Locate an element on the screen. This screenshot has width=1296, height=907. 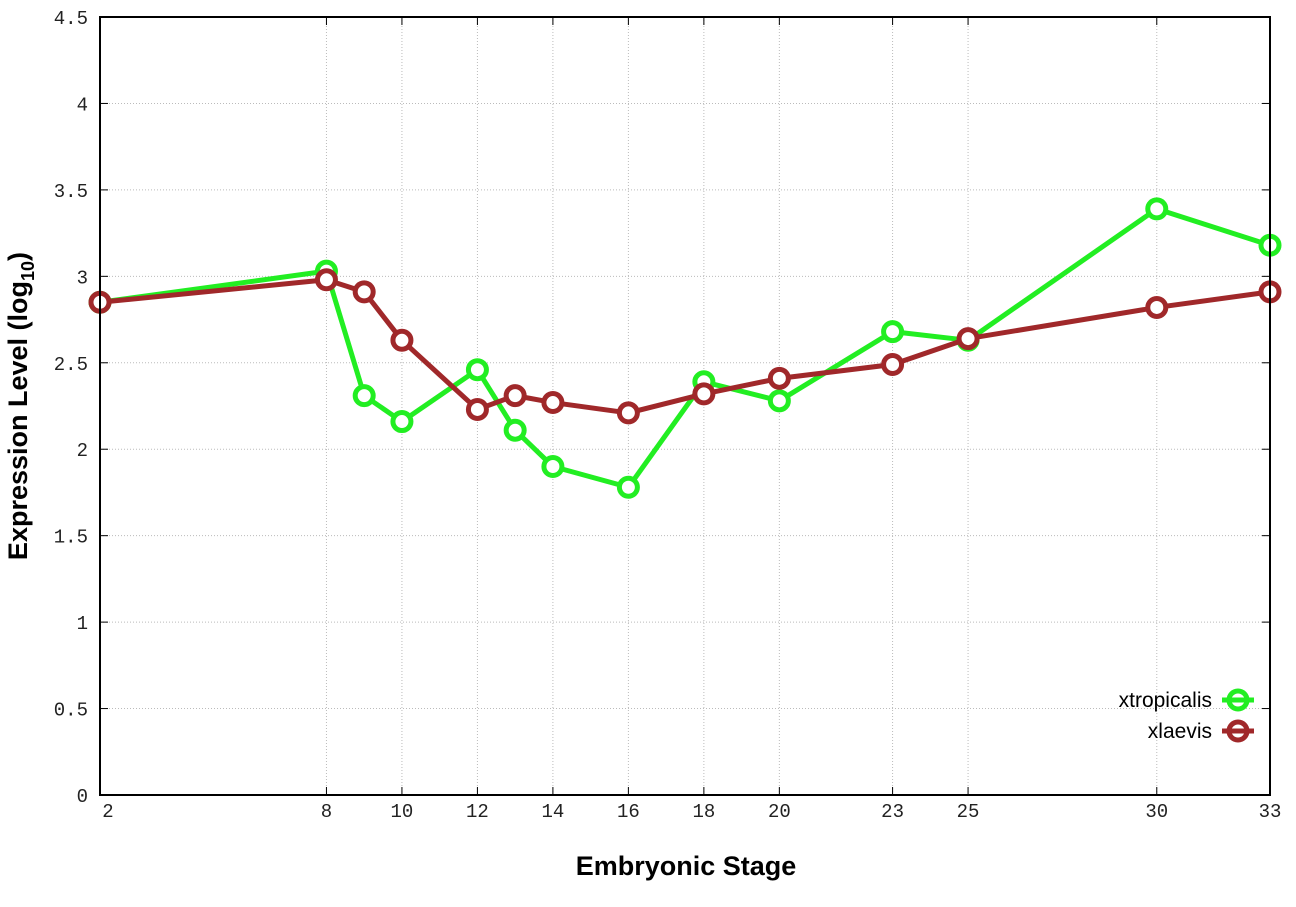
y-tick-label: 3 is located at coordinates (82, 278).